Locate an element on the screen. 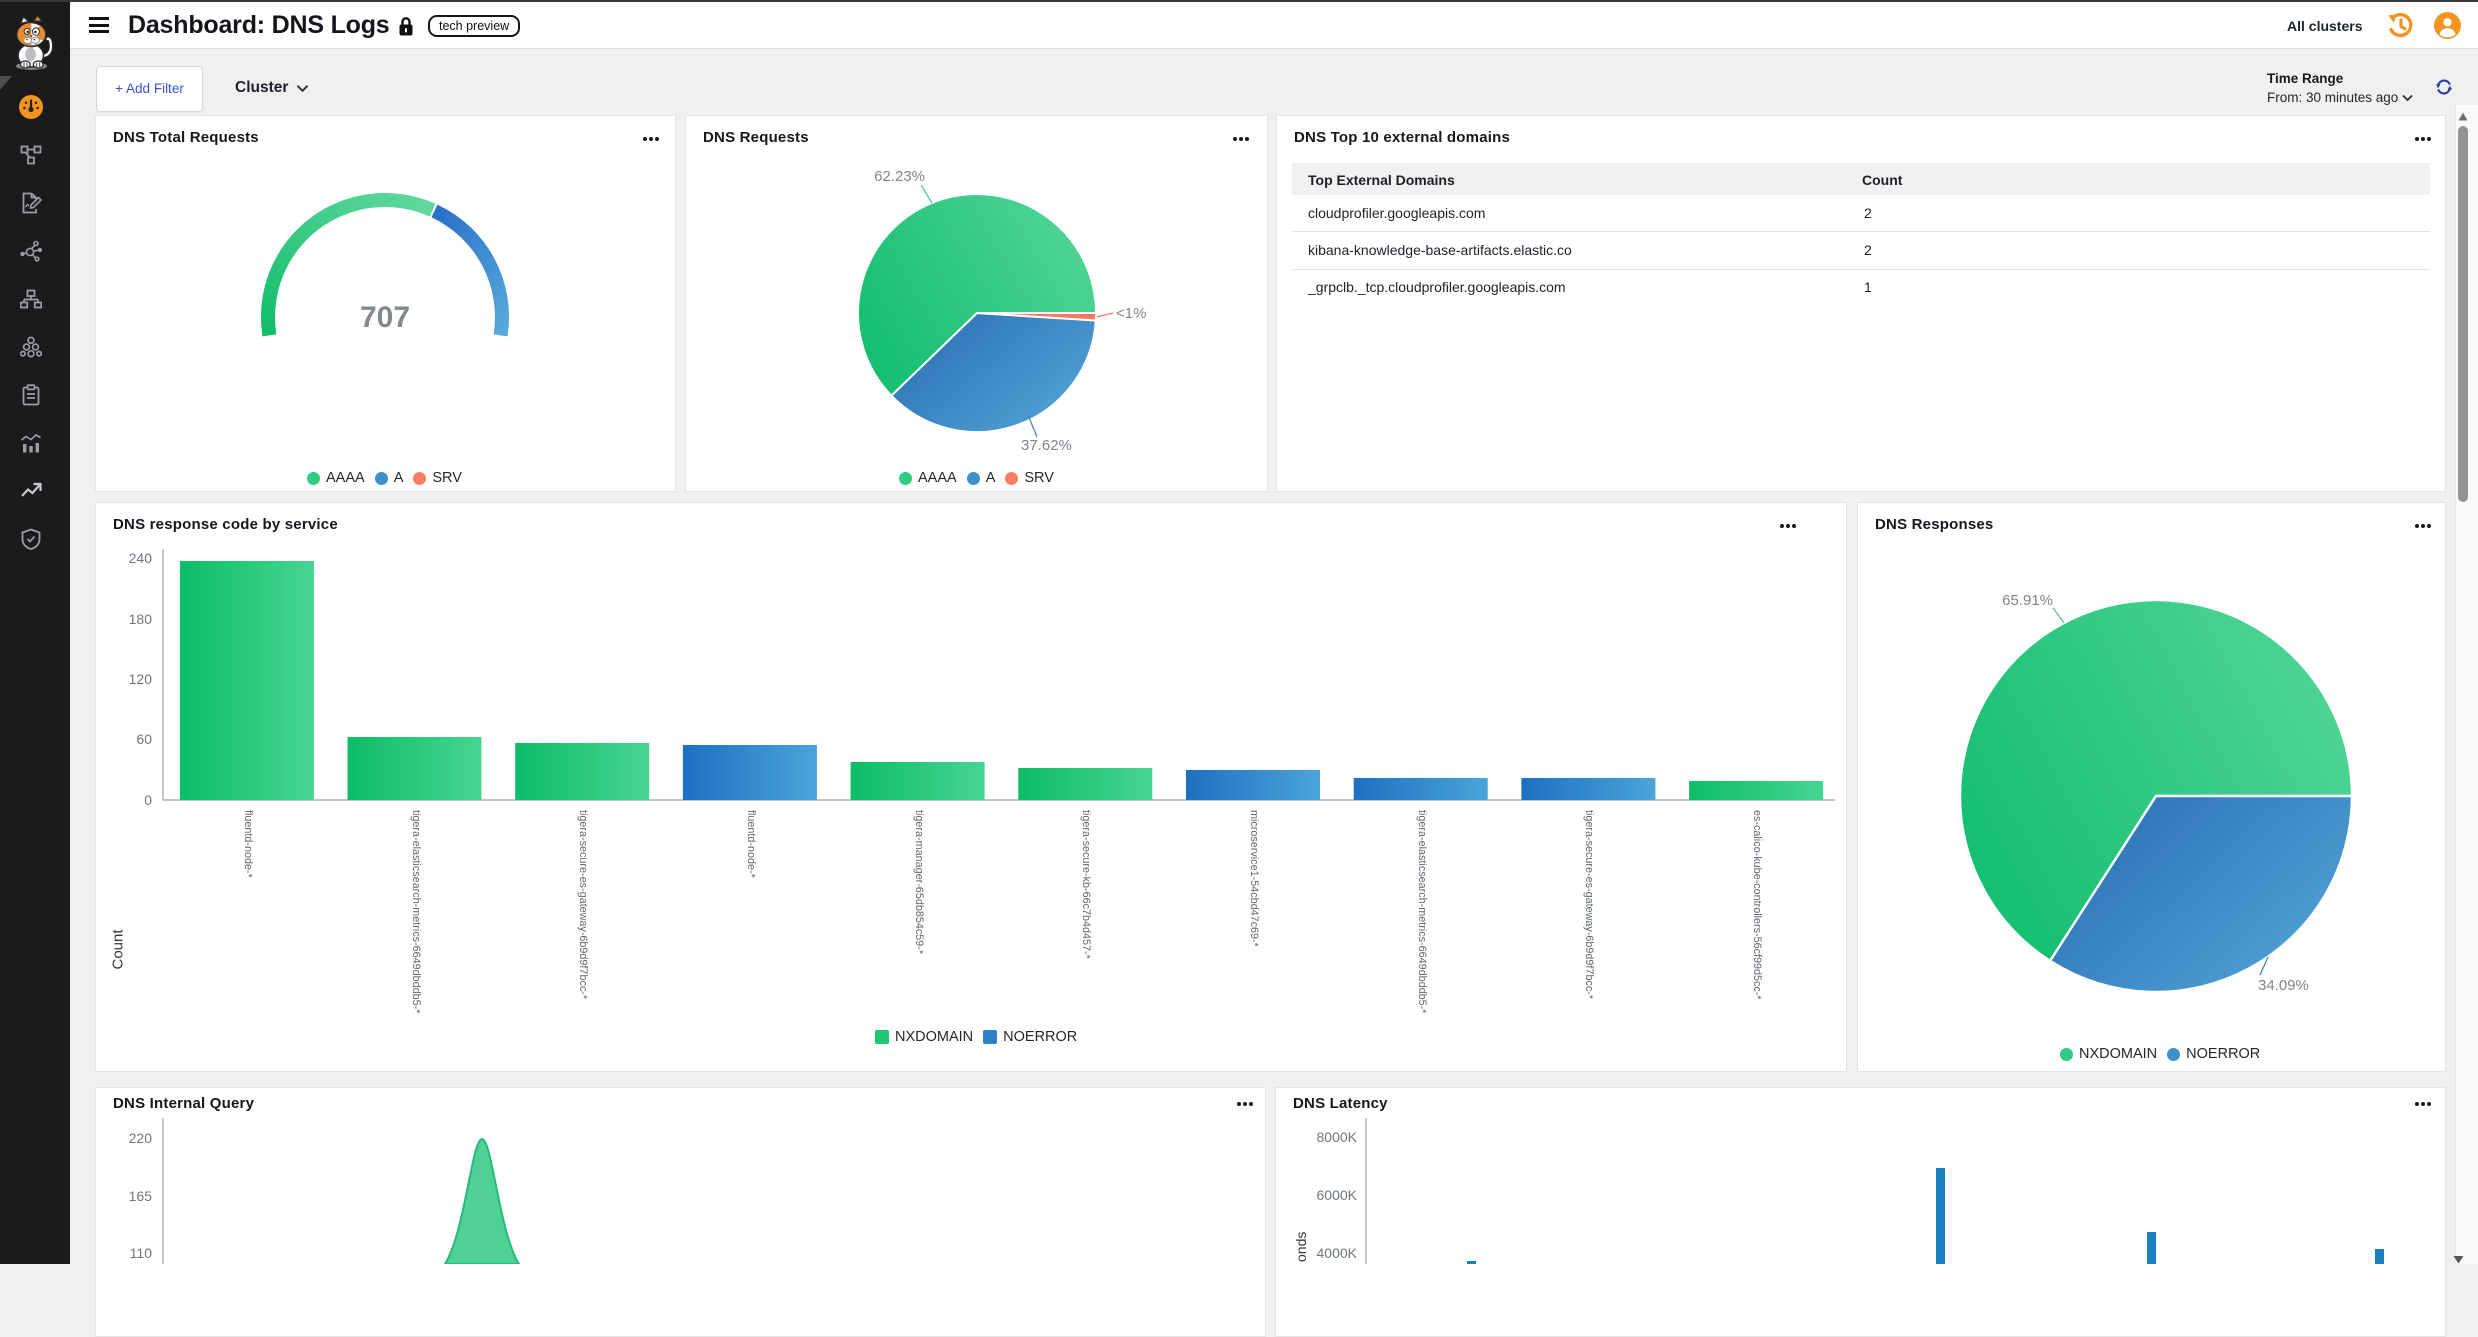 This screenshot has height=1337, width=2478. svg-text: 37.62% is located at coordinates (1046, 445).